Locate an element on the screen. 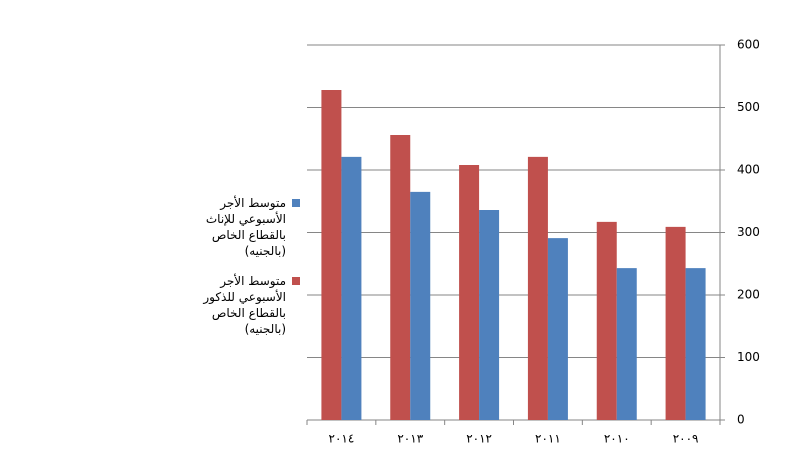 The width and height of the screenshot is (799, 473). y-tick-label: 100 is located at coordinates (748, 357).